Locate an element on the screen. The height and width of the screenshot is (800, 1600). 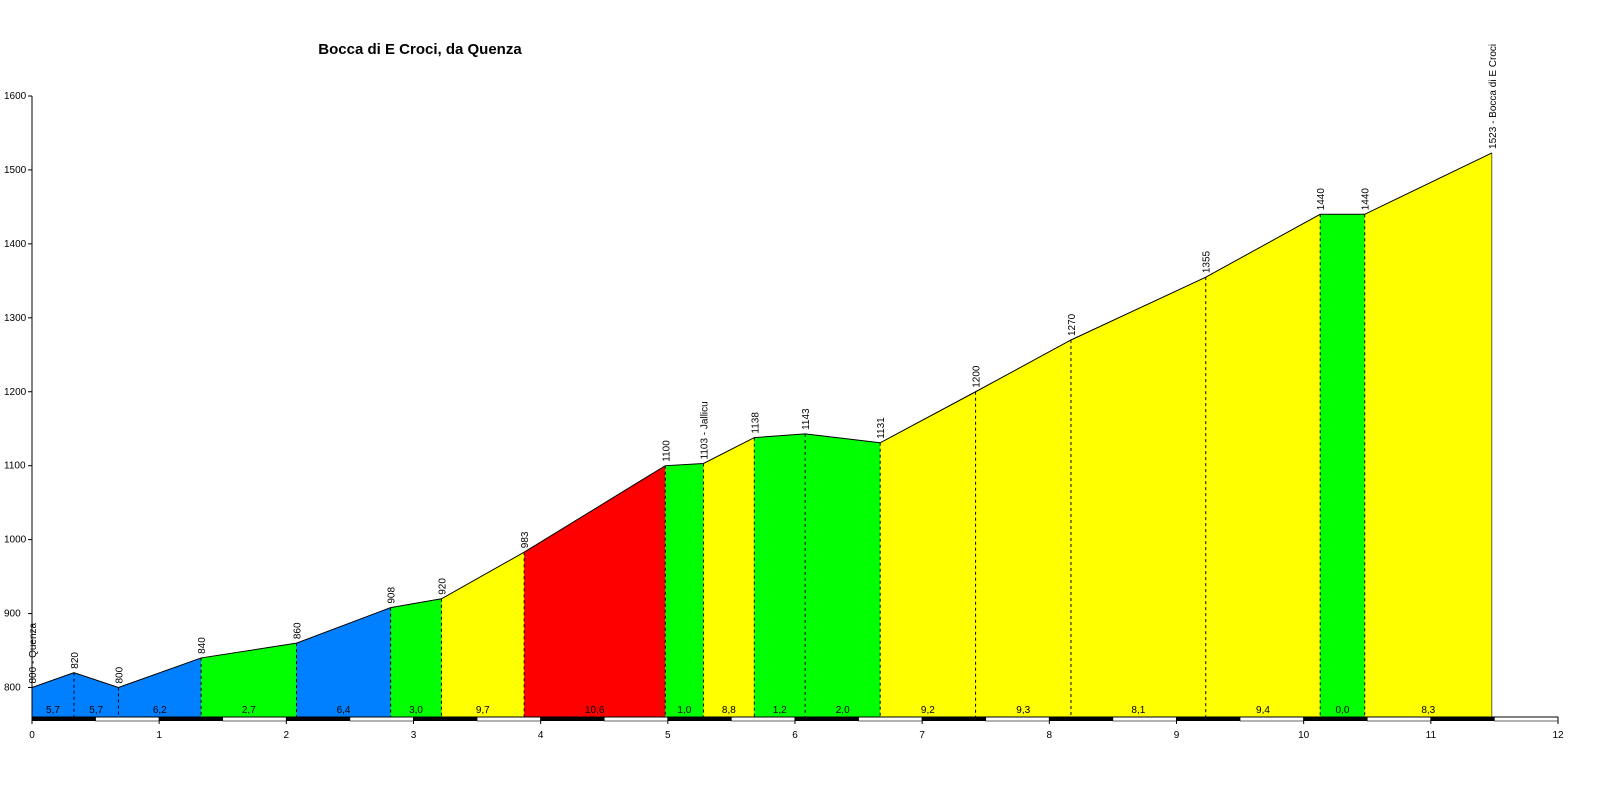
elevation-label: 1440 is located at coordinates (1366, 199).